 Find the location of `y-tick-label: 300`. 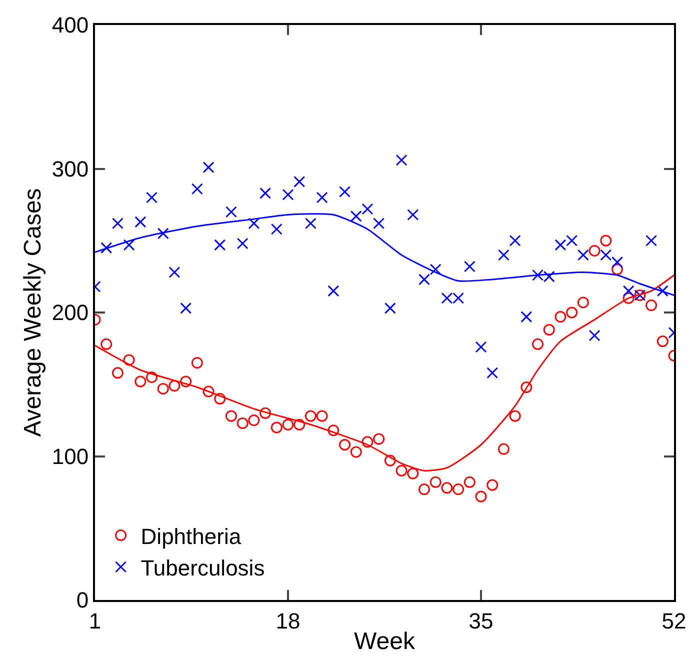

y-tick-label: 300 is located at coordinates (70, 169).